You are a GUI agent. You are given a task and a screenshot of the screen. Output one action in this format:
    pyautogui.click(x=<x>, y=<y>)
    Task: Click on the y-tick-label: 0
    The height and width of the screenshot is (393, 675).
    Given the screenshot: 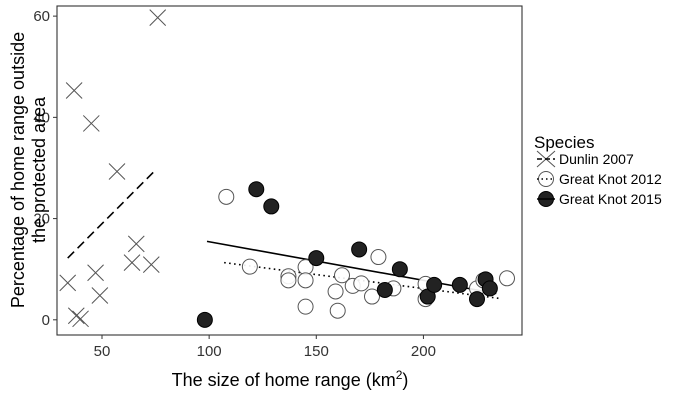 What is the action you would take?
    pyautogui.click(x=46, y=320)
    